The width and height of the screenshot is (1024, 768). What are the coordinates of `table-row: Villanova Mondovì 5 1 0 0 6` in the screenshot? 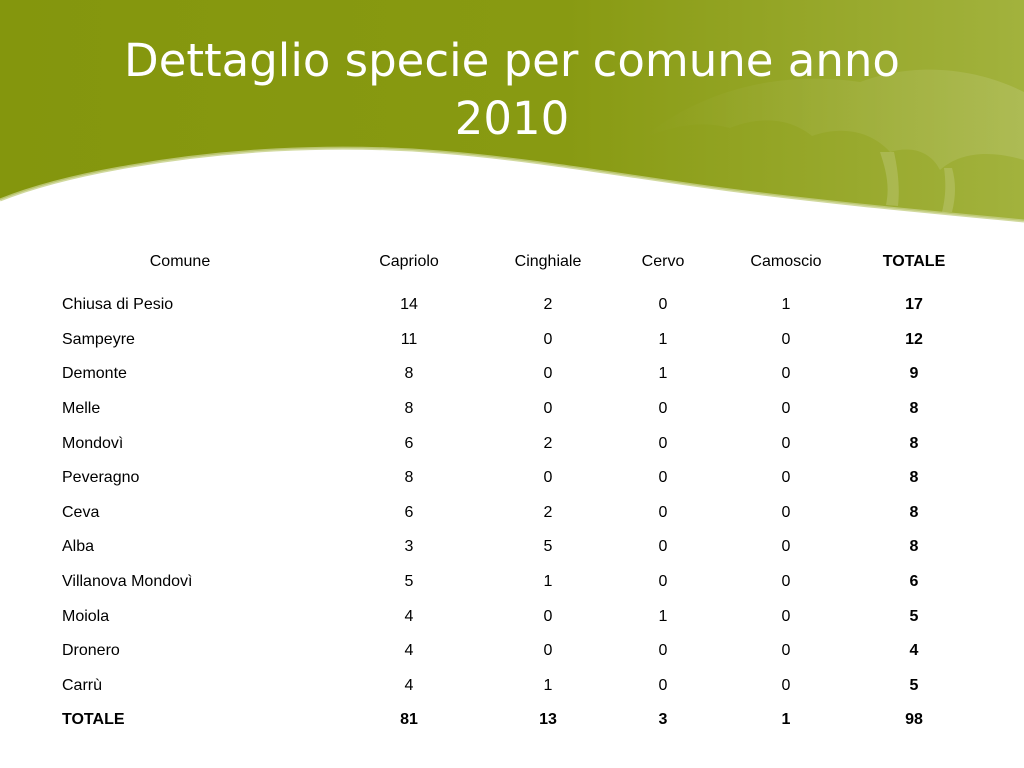 It's located at (516, 582).